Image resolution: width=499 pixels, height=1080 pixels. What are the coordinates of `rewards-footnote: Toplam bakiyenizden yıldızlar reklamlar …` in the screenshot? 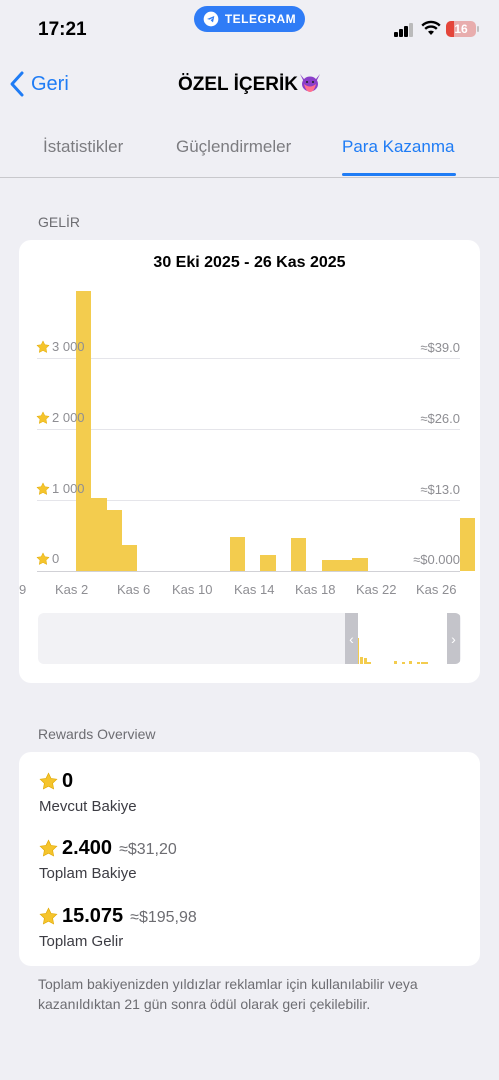 It's located at (228, 994).